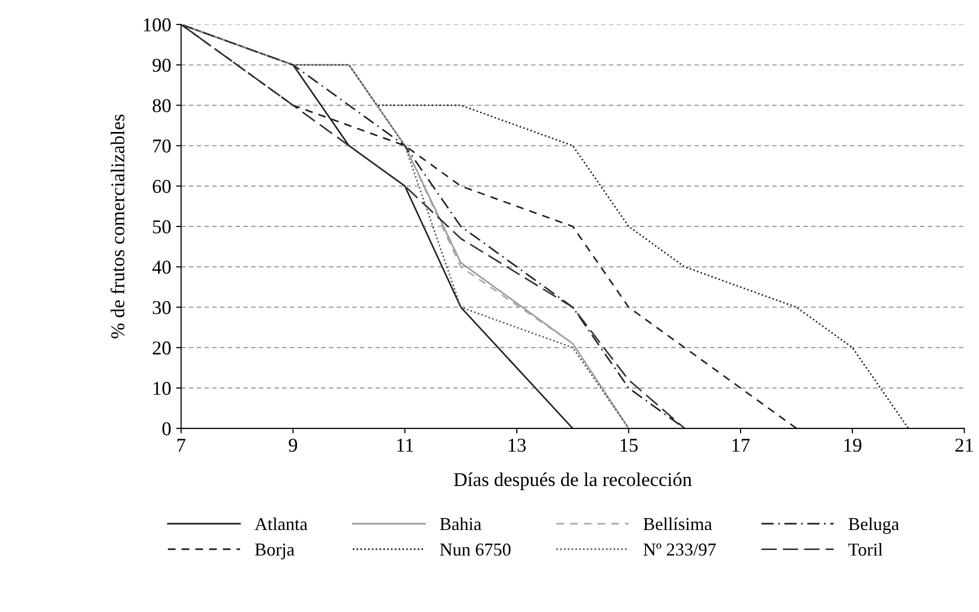  What do you see at coordinates (161, 307) in the screenshot?
I see `y-tick-label: 30` at bounding box center [161, 307].